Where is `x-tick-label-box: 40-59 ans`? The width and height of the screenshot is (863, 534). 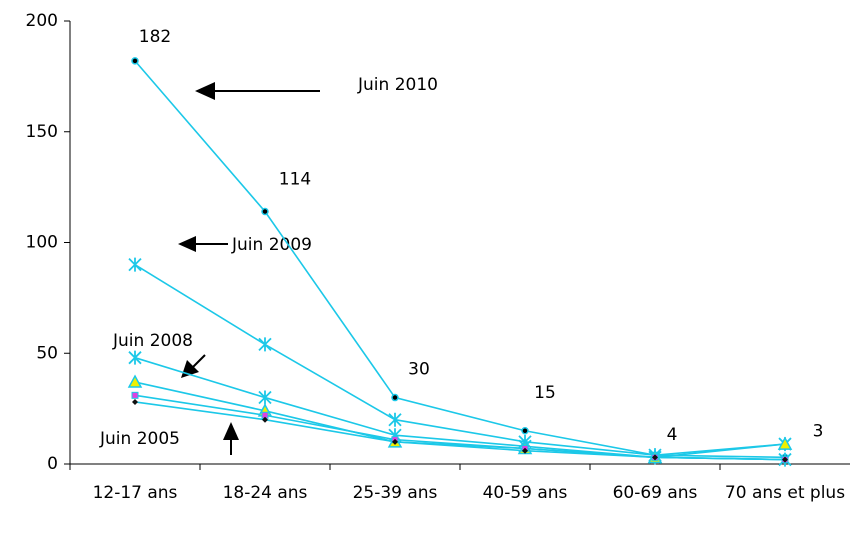 x-tick-label-box: 40-59 ans is located at coordinates (525, 493).